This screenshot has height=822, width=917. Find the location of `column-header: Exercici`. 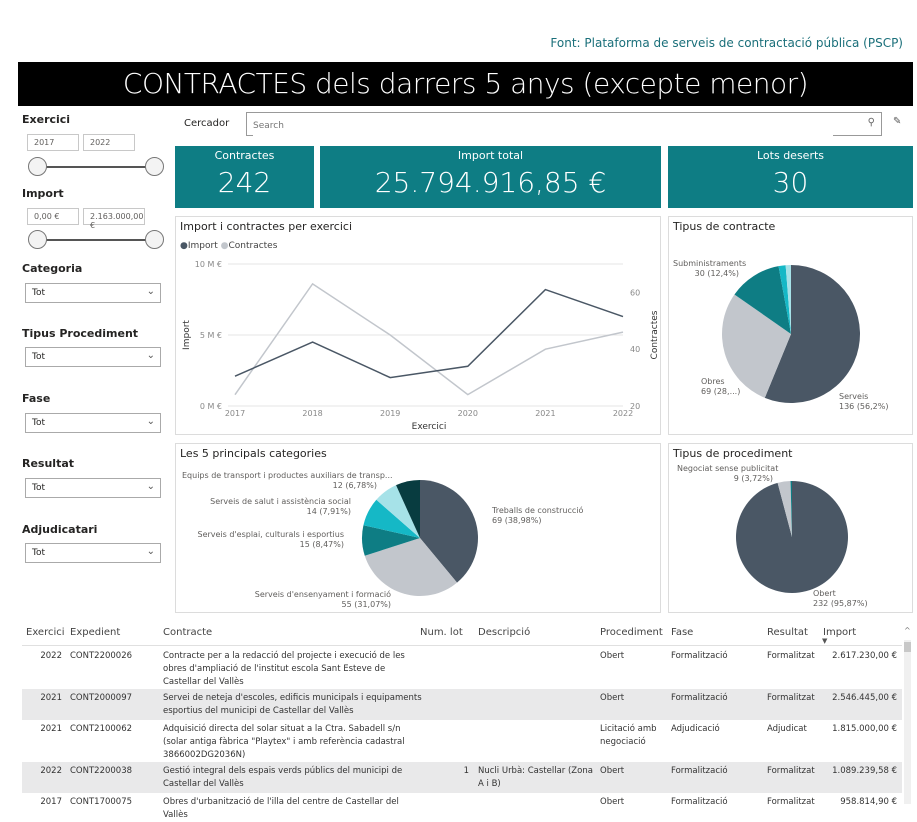

column-header: Exercici is located at coordinates (45, 632).